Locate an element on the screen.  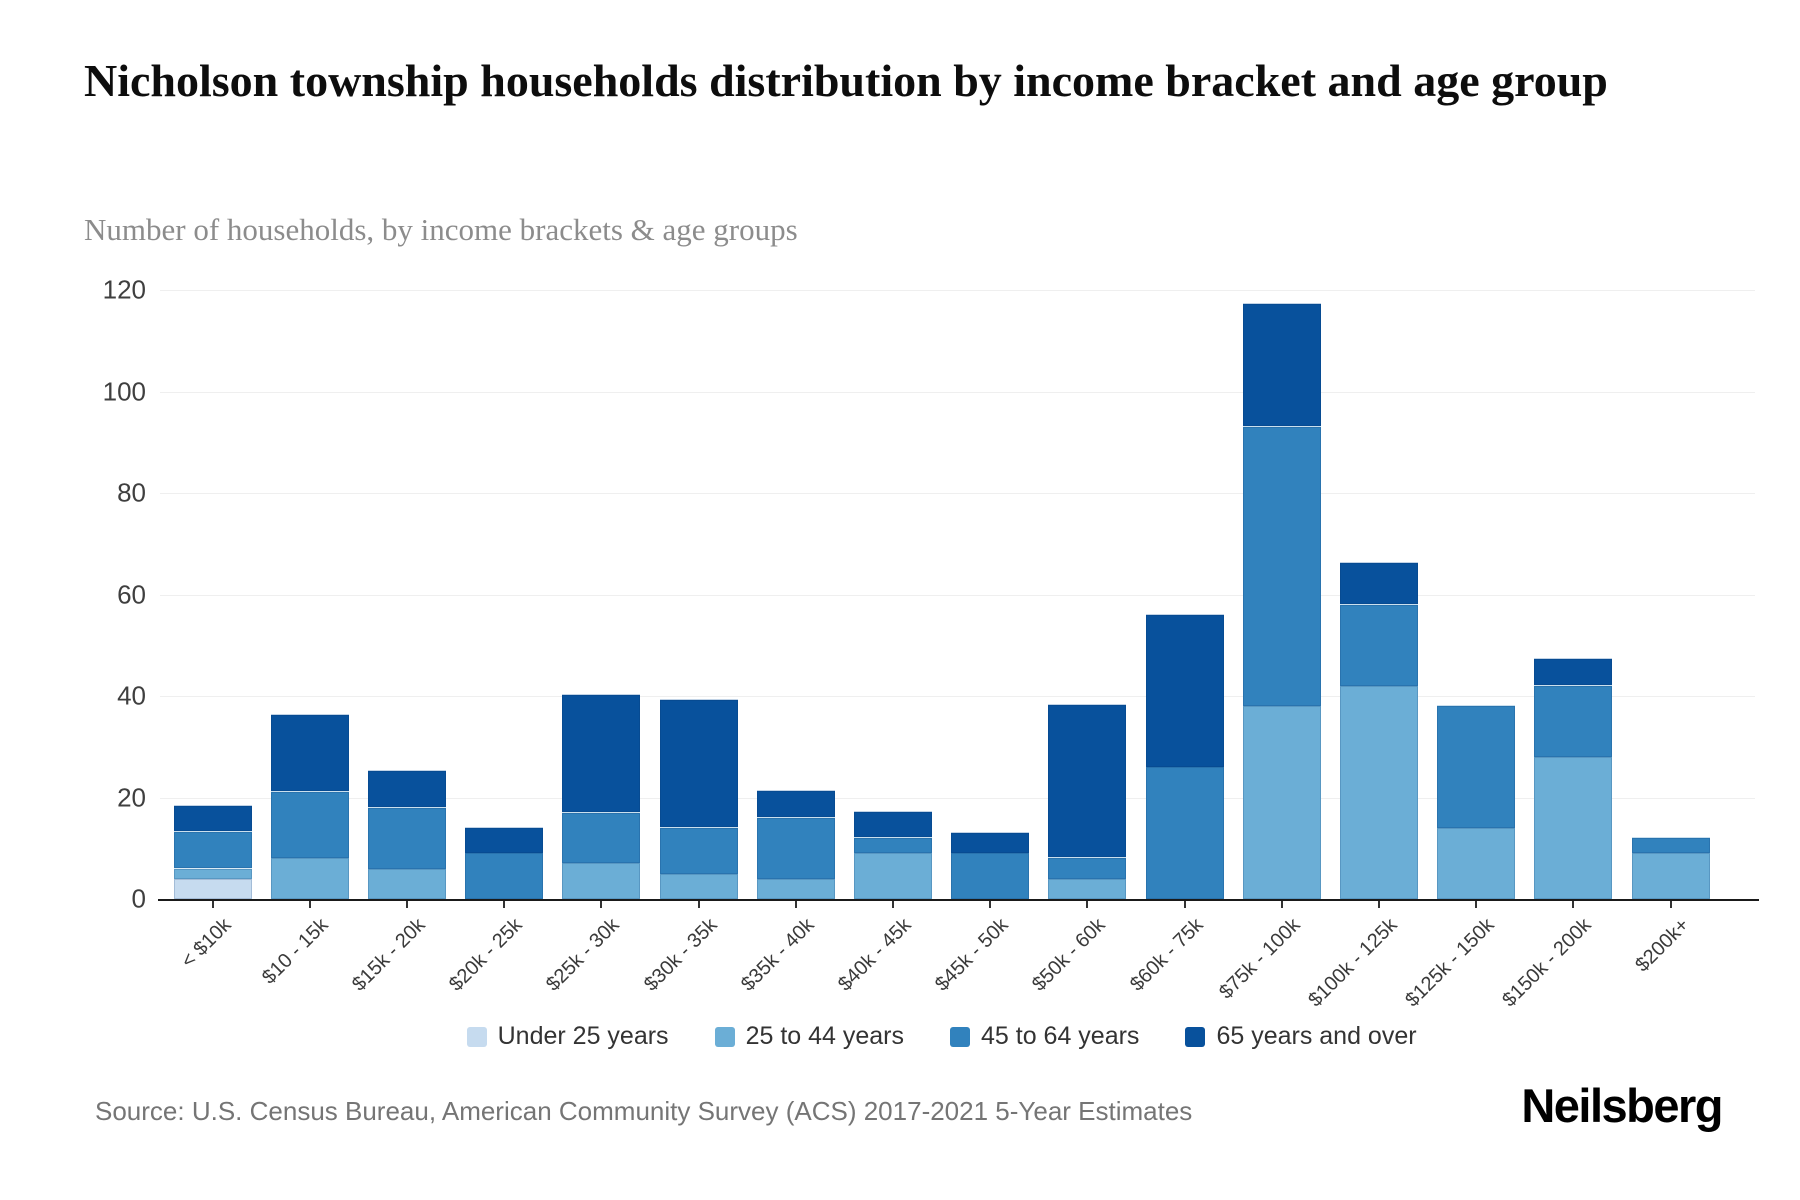
bar-60k-75k is located at coordinates (1184, 756).